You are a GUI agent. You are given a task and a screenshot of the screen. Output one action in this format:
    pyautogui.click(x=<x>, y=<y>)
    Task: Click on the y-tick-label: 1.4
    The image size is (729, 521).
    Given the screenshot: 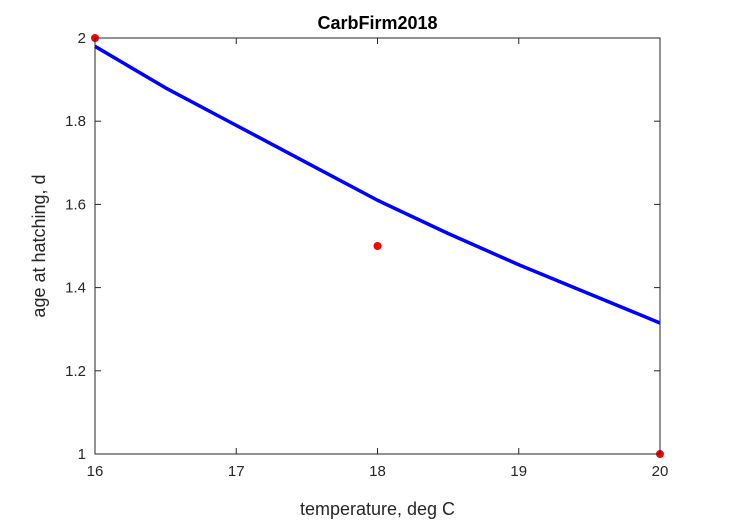 What is the action you would take?
    pyautogui.click(x=75, y=288)
    